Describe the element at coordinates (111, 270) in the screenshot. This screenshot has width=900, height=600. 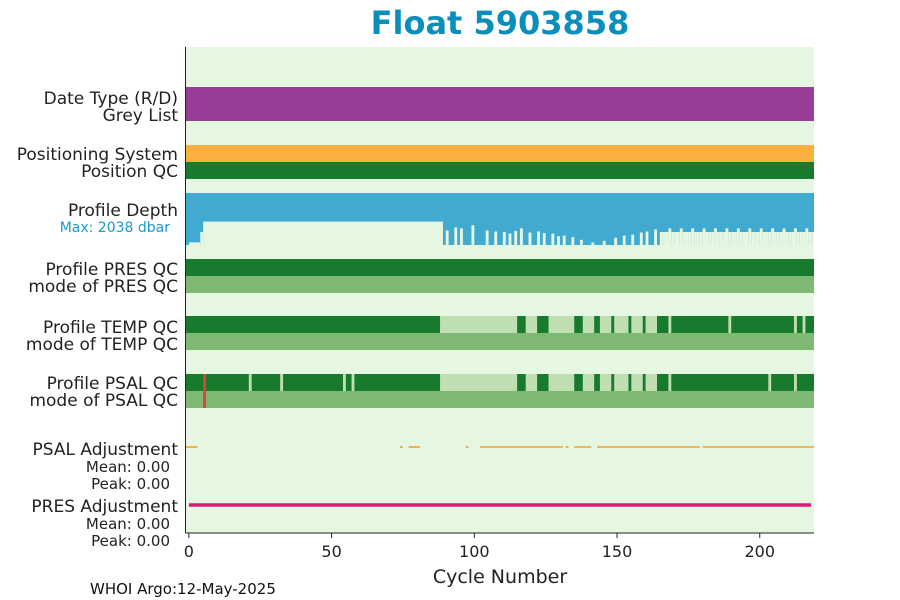
I see `row-label-pres_qc: Profile PRES QC` at that location.